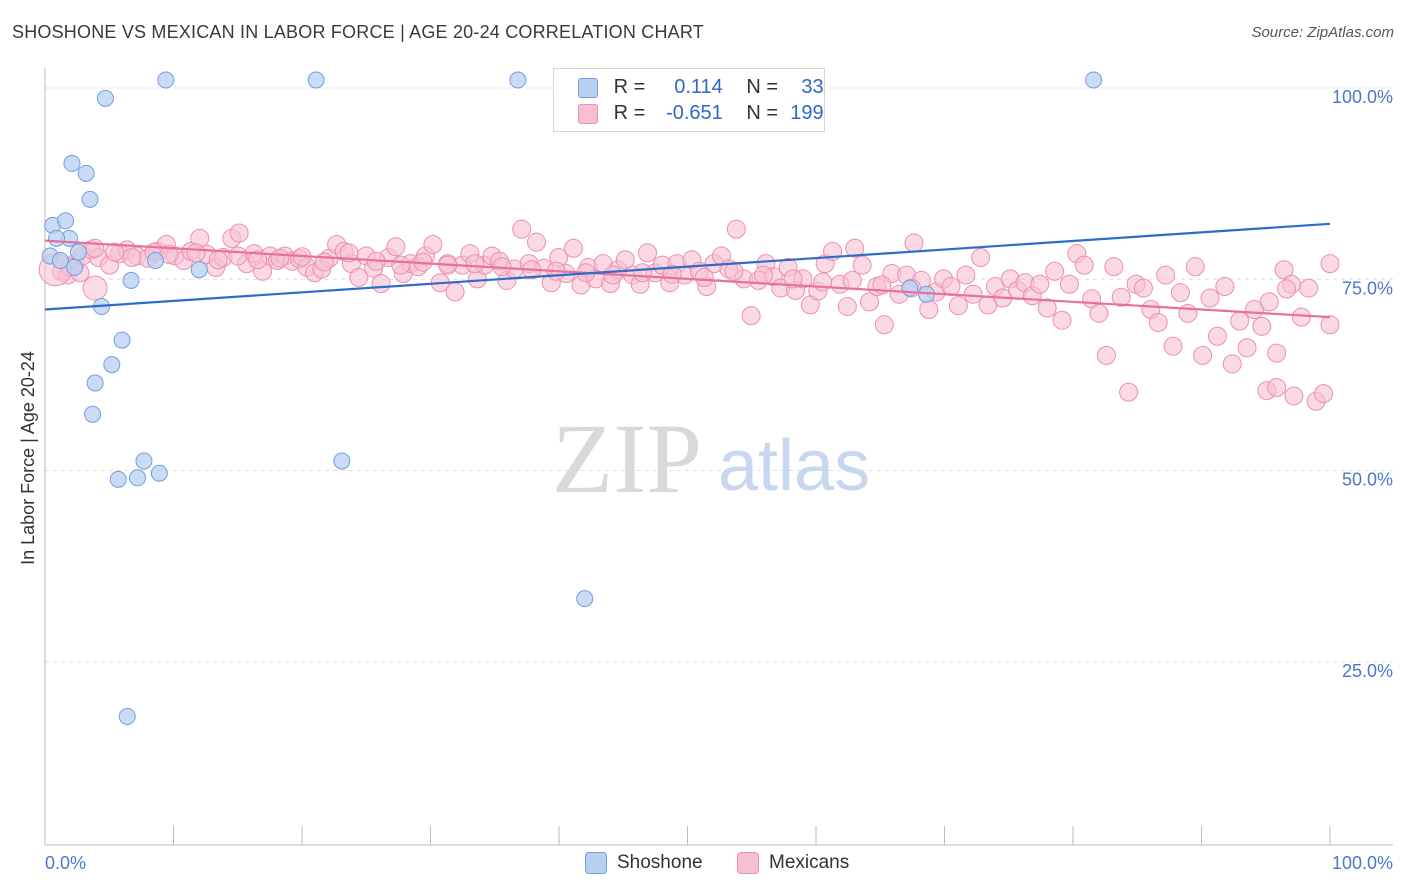  I want to click on y-tick-label: 25.0%, so click(1367, 671).